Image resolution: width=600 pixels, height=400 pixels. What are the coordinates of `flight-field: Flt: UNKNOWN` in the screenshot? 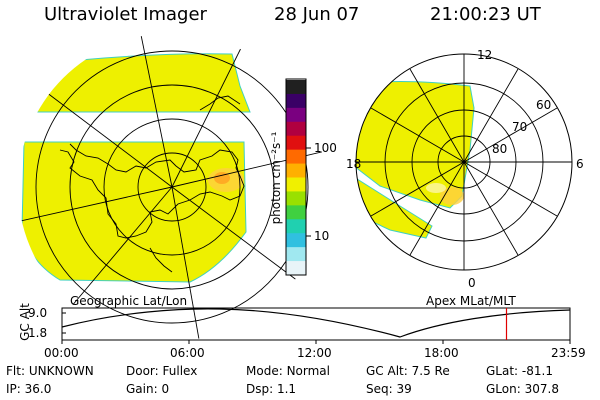 It's located at (50, 371).